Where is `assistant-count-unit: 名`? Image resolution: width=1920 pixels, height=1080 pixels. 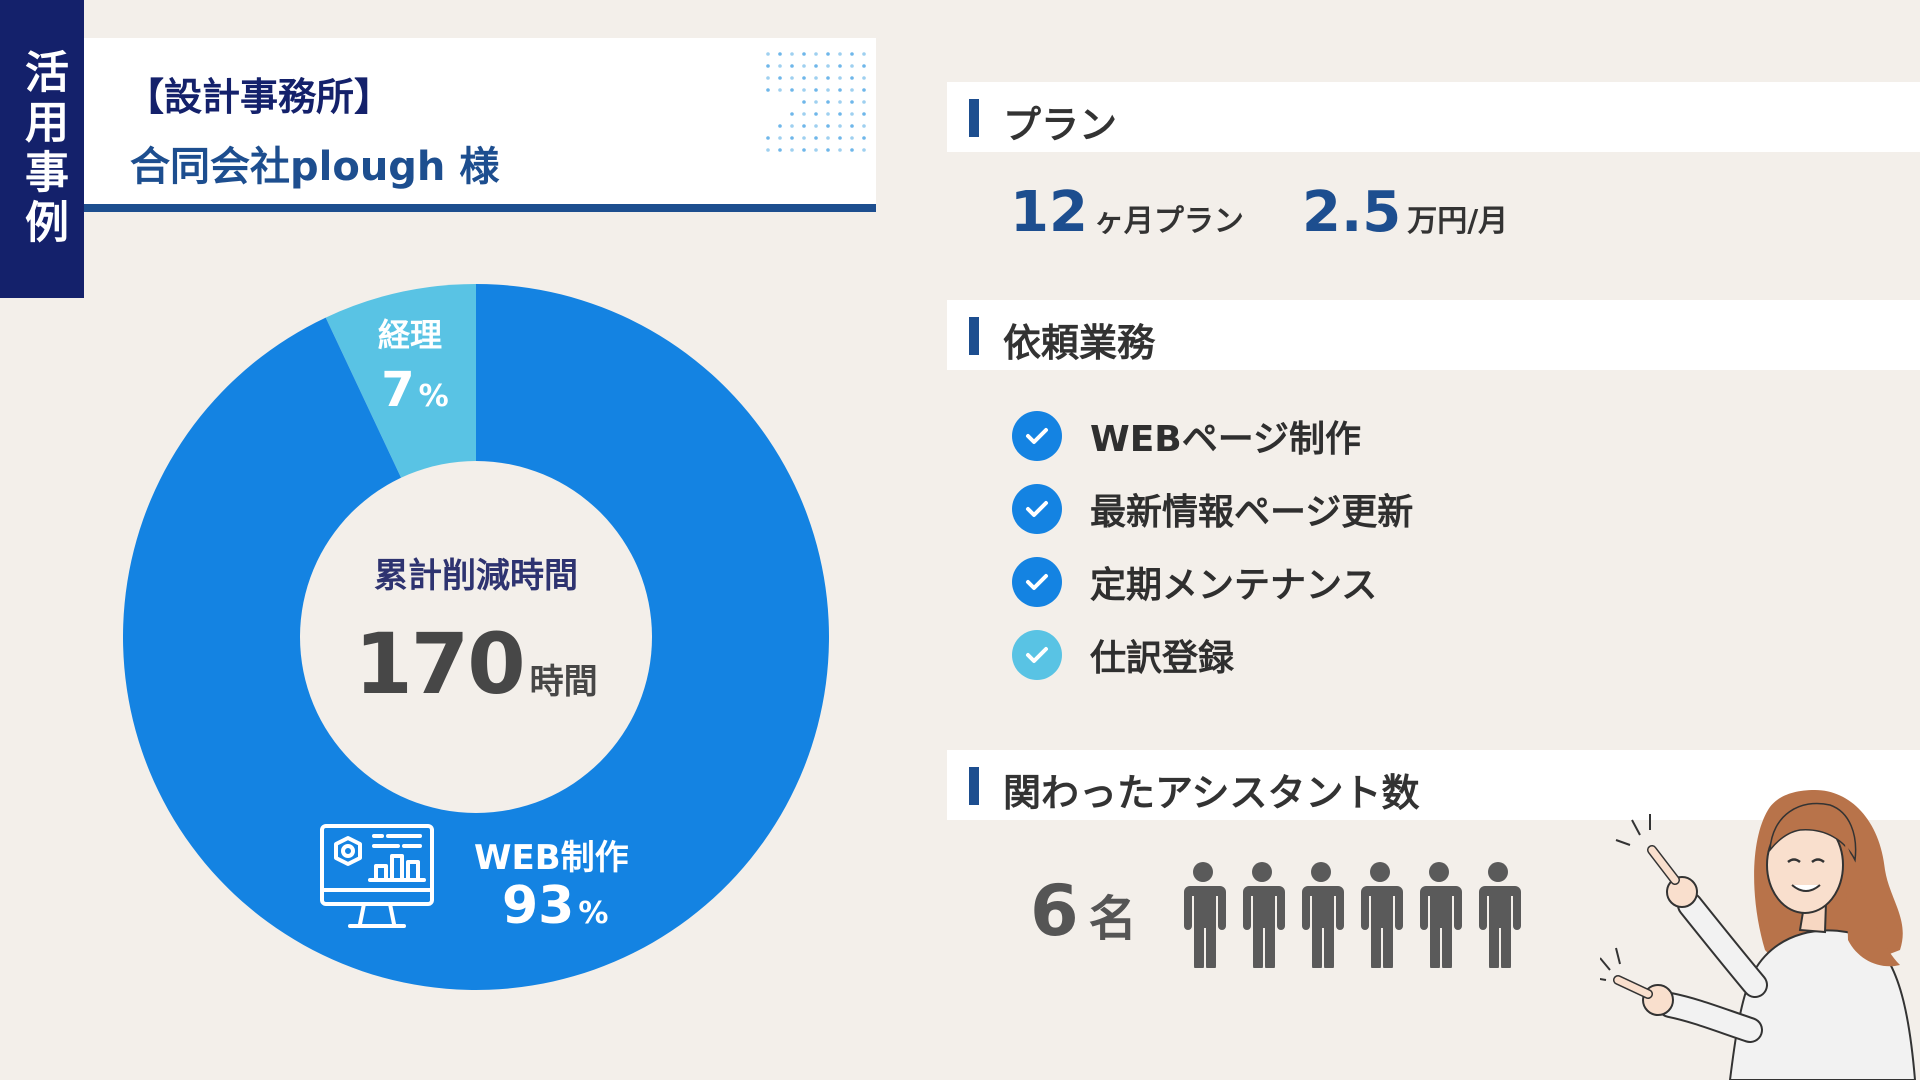 assistant-count-unit: 名 is located at coordinates (1112, 919).